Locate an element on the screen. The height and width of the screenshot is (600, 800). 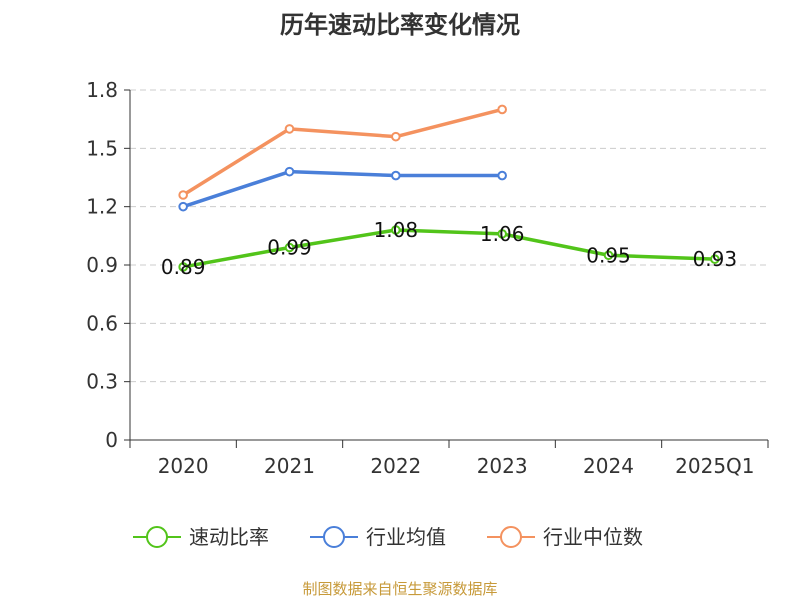
y-tick-label: 0.3 is located at coordinates (102, 382).